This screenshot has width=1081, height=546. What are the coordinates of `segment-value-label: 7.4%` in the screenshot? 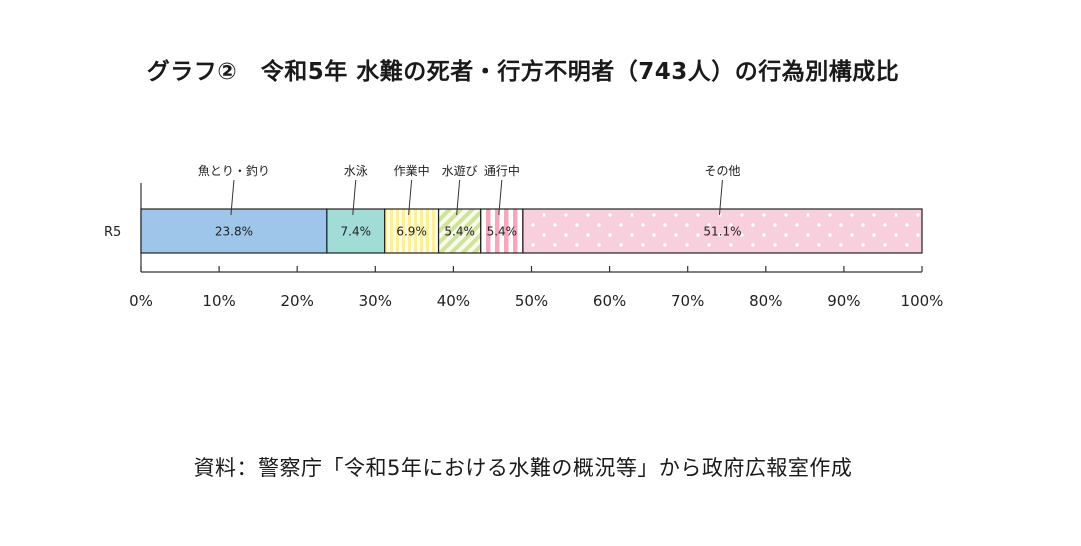 It's located at (356, 232).